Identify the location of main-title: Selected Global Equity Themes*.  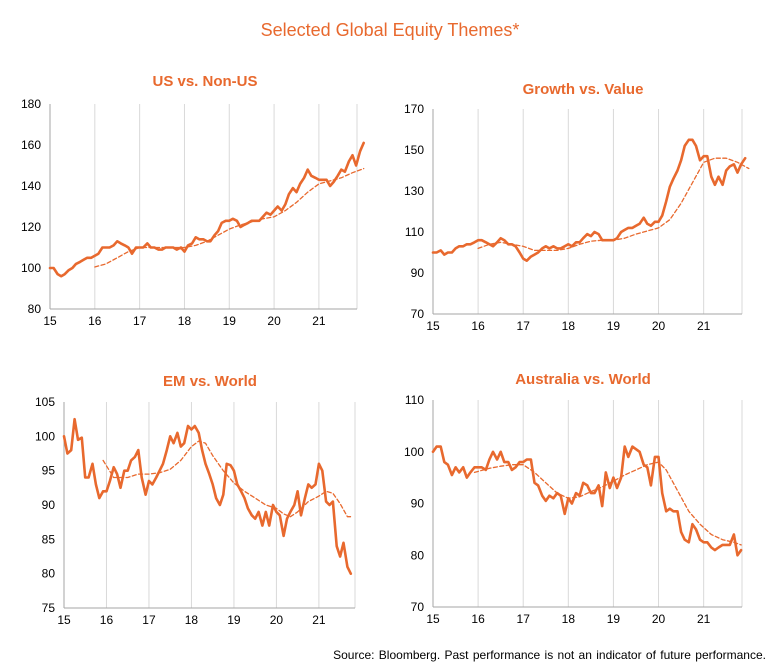
(390, 30).